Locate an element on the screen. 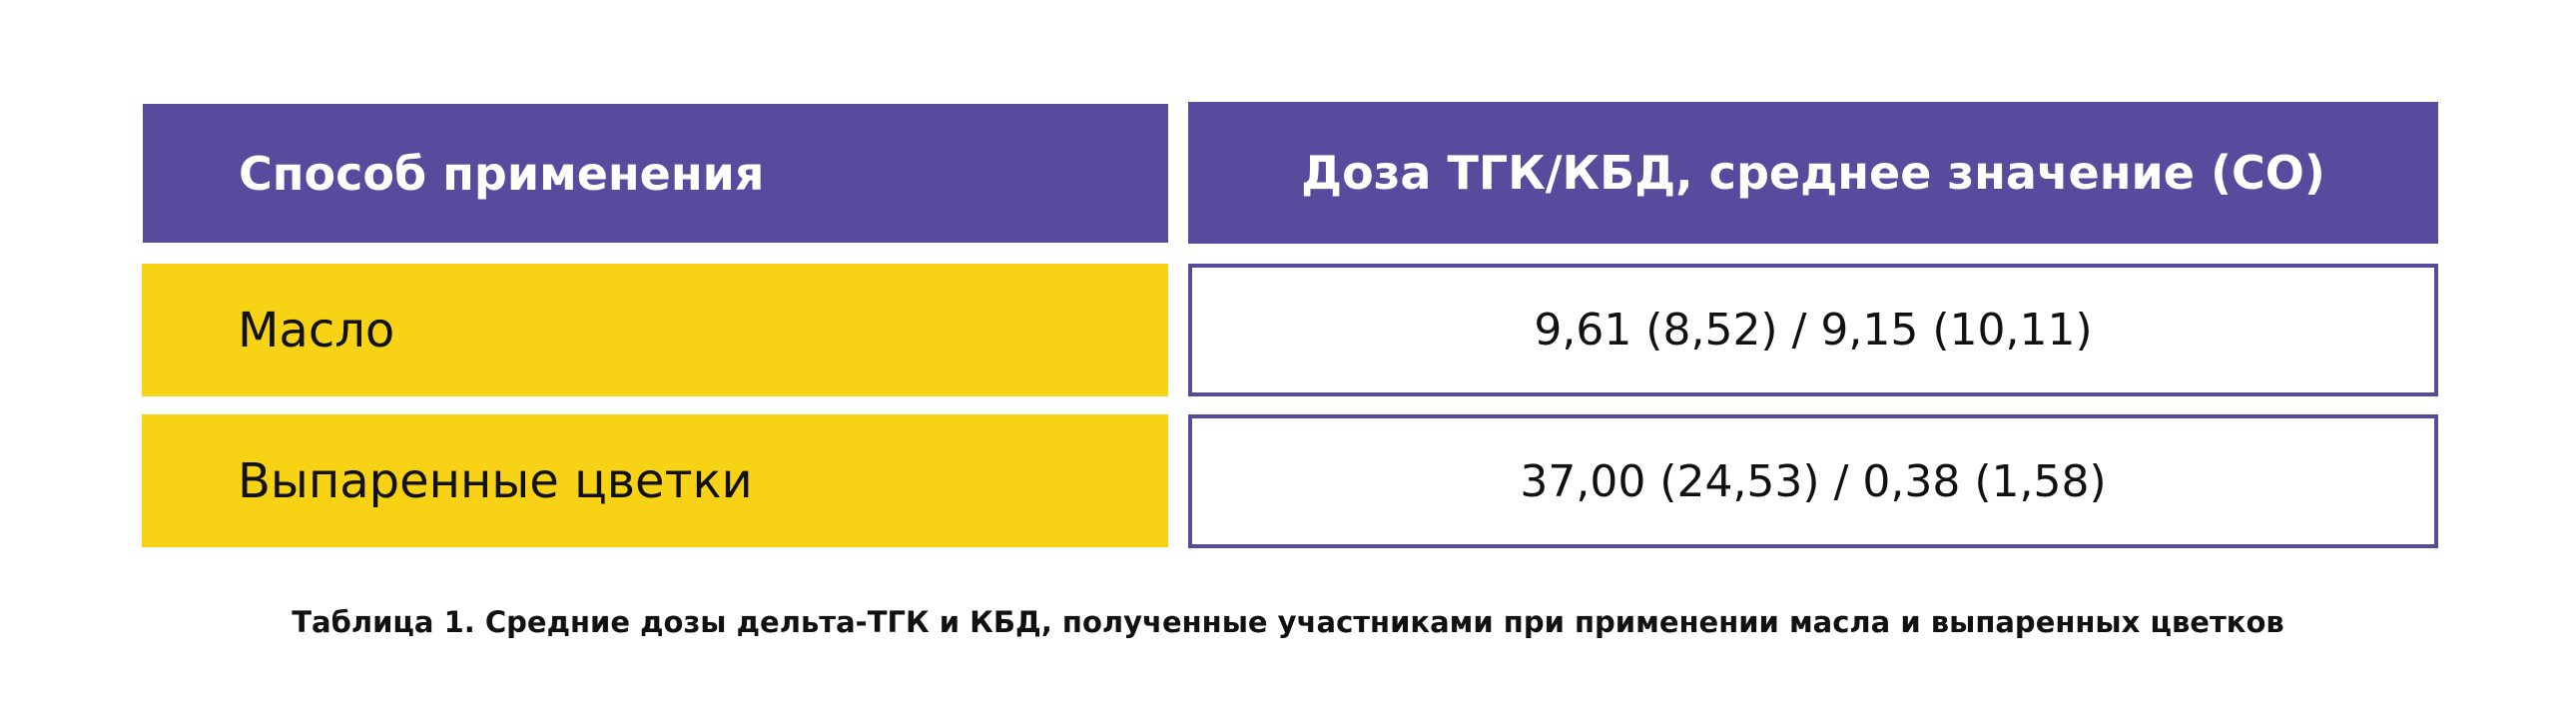 This screenshot has width=2576, height=720. header-dose-label: Доза ТГК/КБД, среднее значение (СО) is located at coordinates (1813, 173).